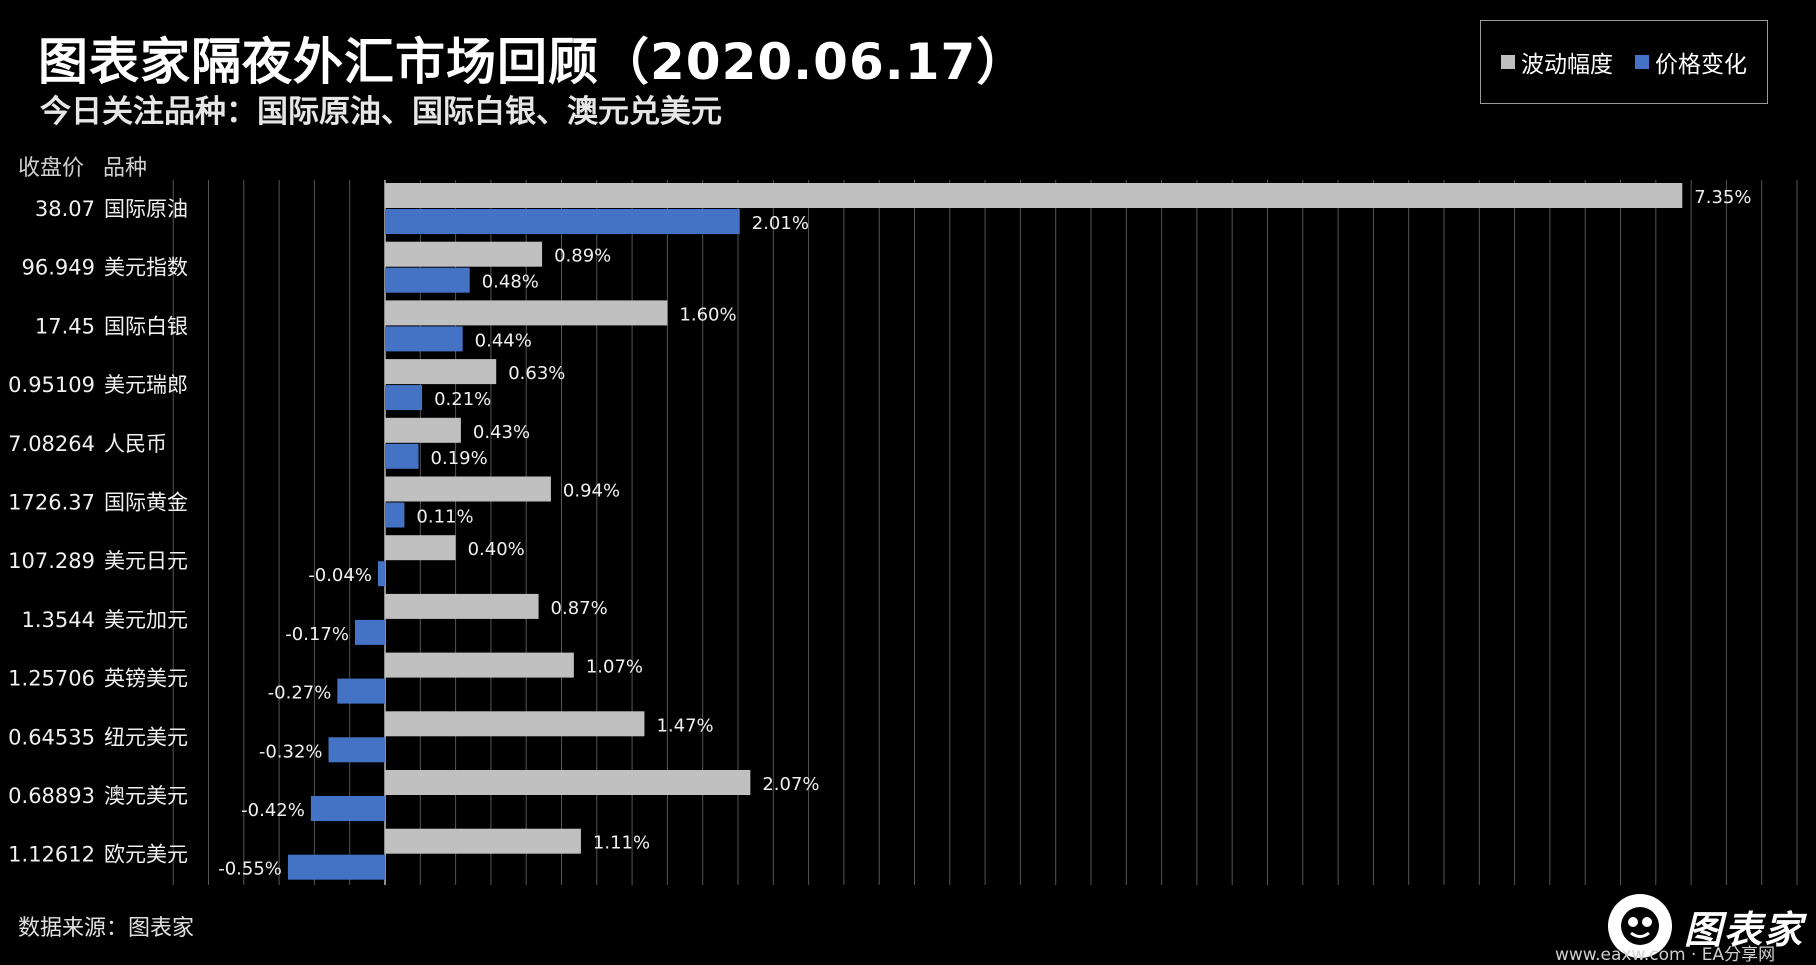 The width and height of the screenshot is (1816, 965). I want to click on category-label: 纽元美元, so click(146, 737).